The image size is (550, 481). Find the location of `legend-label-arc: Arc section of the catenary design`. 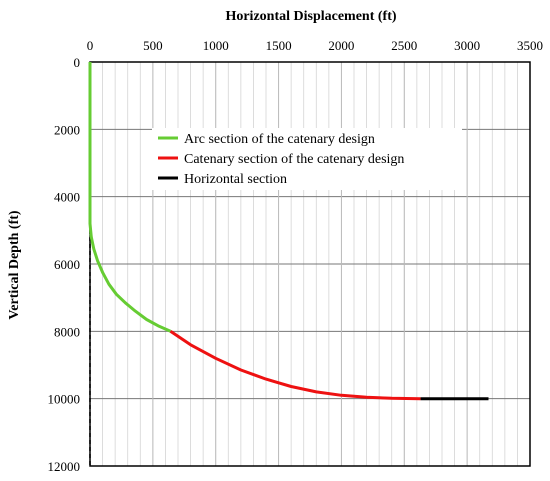

legend-label-arc: Arc section of the catenary design is located at coordinates (279, 139).